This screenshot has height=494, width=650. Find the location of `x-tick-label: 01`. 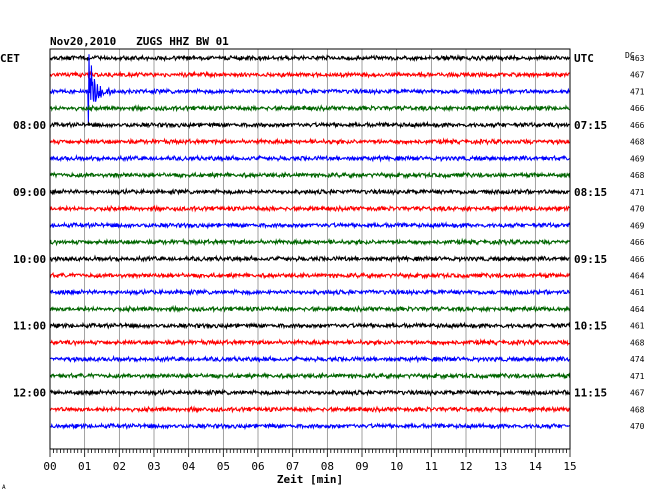

x-tick-label: 01 is located at coordinates (84, 466).